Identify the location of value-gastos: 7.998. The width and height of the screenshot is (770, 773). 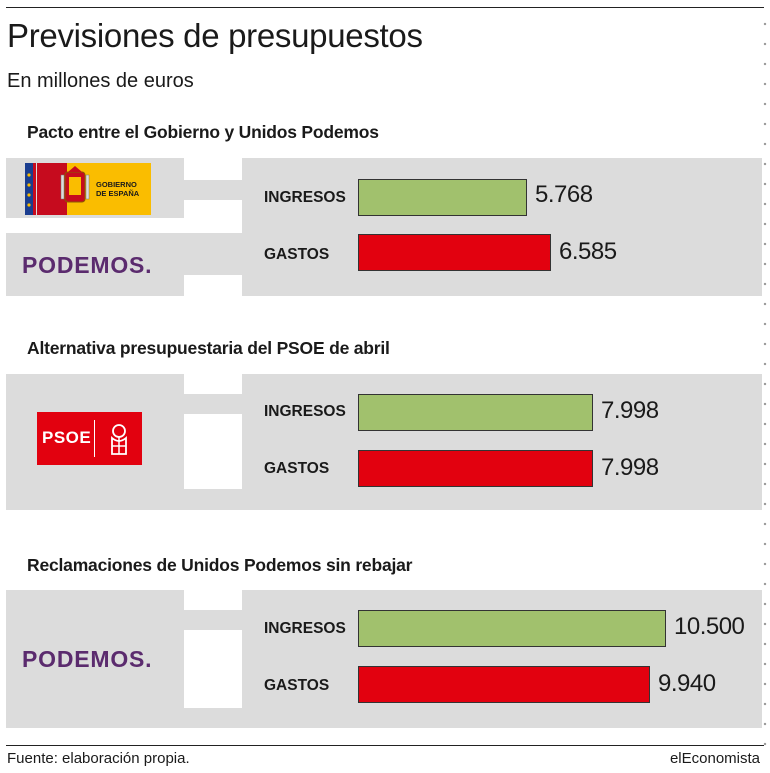
(630, 467).